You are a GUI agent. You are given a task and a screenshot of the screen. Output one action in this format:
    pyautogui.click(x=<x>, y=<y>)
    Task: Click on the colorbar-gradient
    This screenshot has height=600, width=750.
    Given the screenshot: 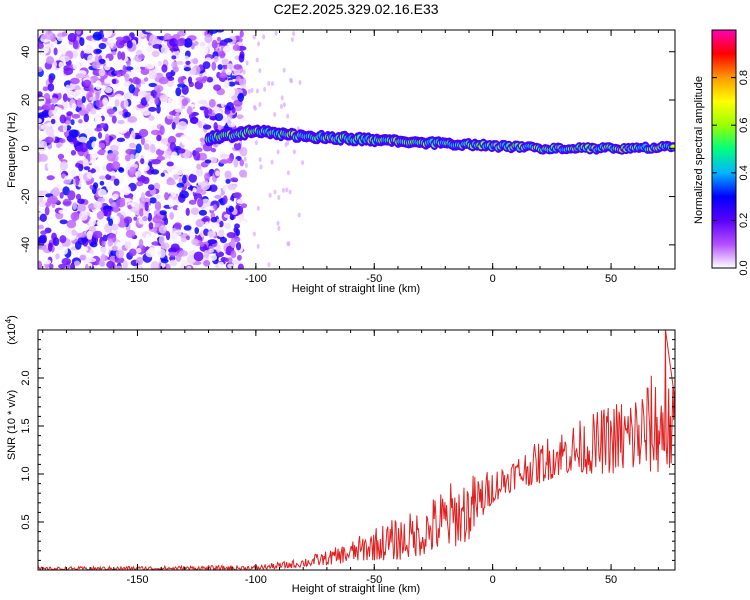 What is the action you would take?
    pyautogui.click(x=724, y=149)
    